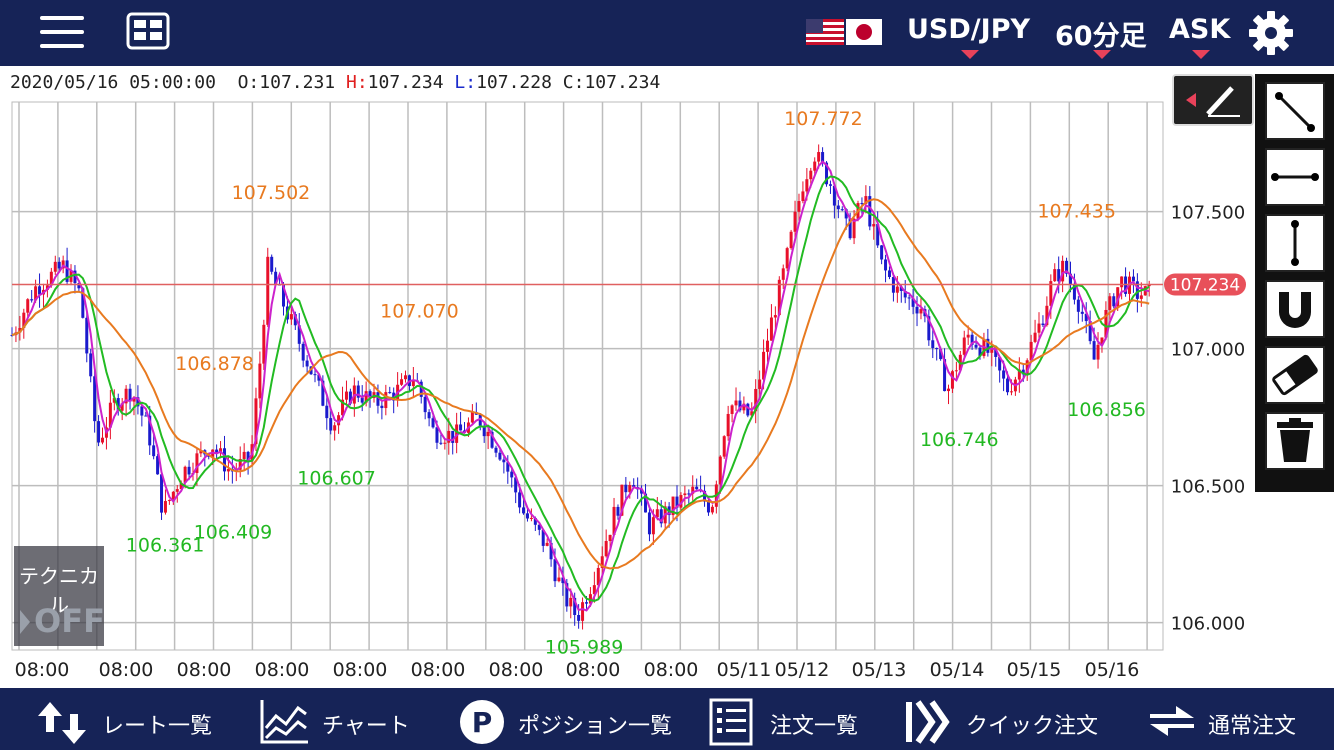 This screenshot has width=1334, height=750. What do you see at coordinates (584, 648) in the screenshot?
I see `low-annotation: 105.989` at bounding box center [584, 648].